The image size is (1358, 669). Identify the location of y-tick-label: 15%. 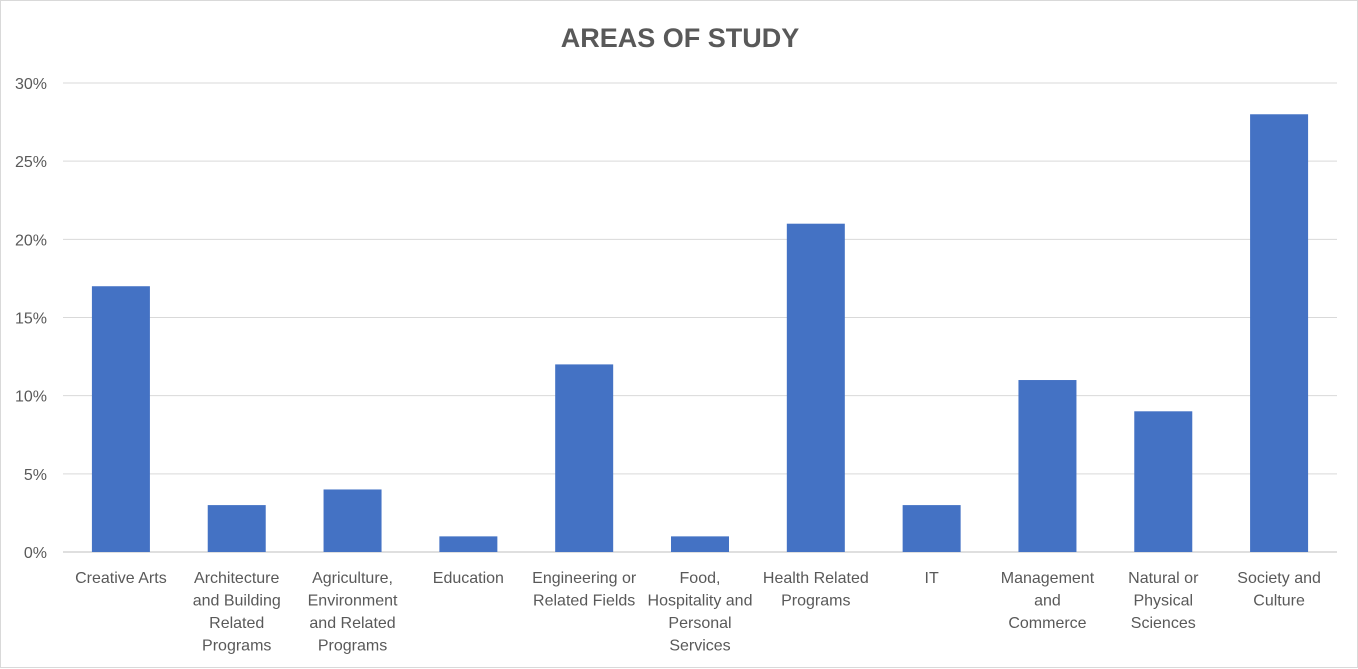
(31, 319).